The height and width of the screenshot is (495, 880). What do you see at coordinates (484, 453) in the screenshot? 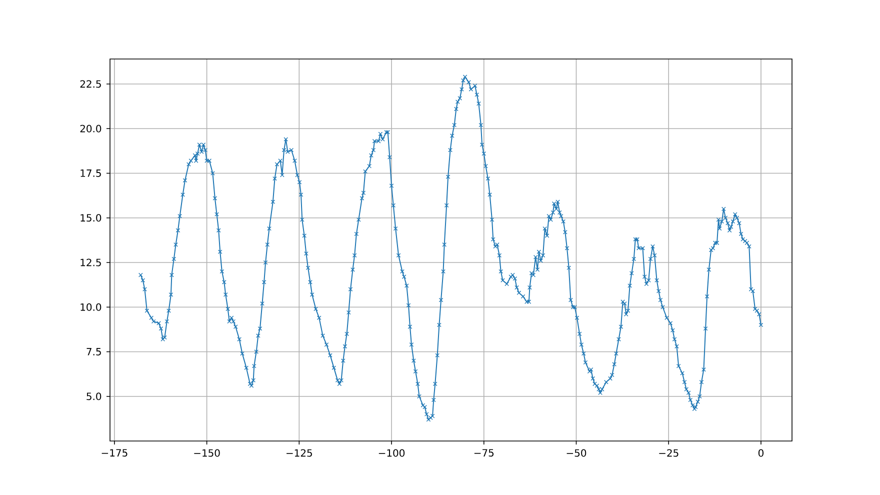
I see `x-tick-label: −75` at bounding box center [484, 453].